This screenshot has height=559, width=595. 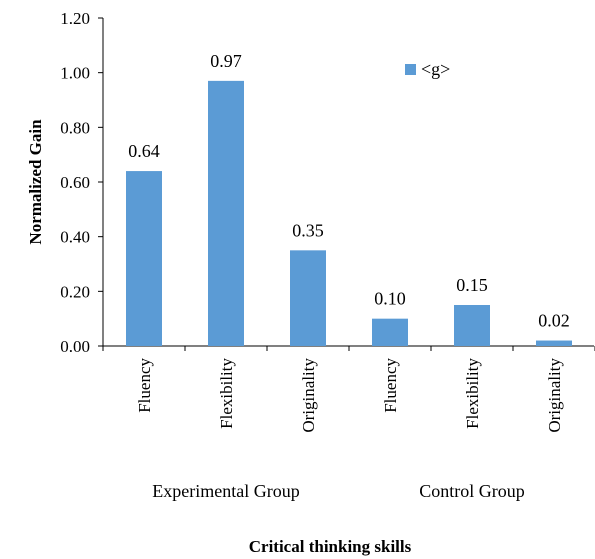 I want to click on data-label: 0.97, so click(x=226, y=61).